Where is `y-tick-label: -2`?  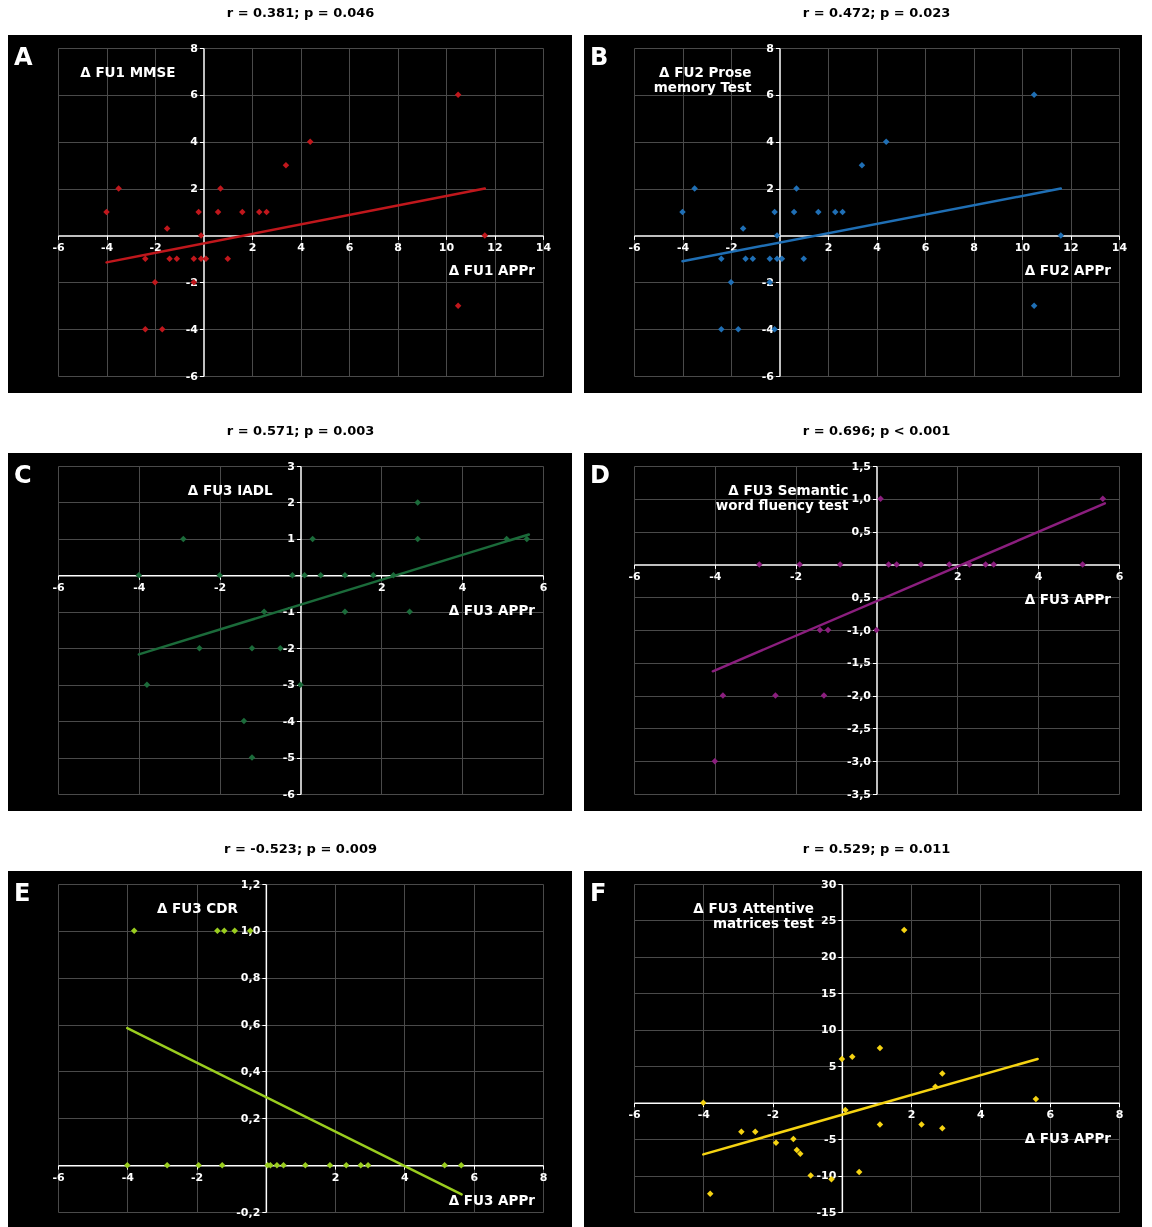
y-tick-label: -2 is located at coordinates (288, 648).